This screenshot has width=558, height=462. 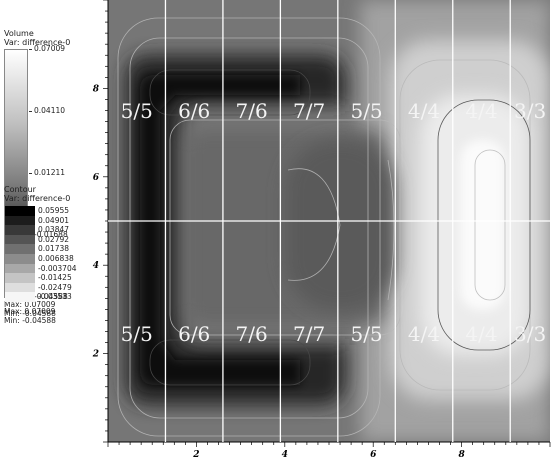 What do you see at coordinates (50, 110) in the screenshot?
I see `volume-legend-label: 0.04110` at bounding box center [50, 110].